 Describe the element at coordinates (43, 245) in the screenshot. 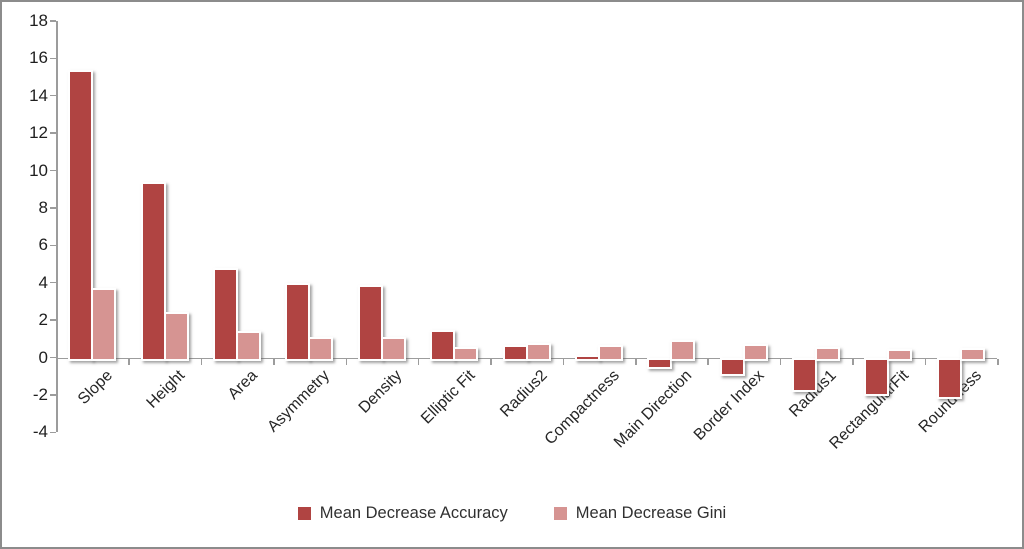

I see `y-axis-tick-label: 6` at that location.